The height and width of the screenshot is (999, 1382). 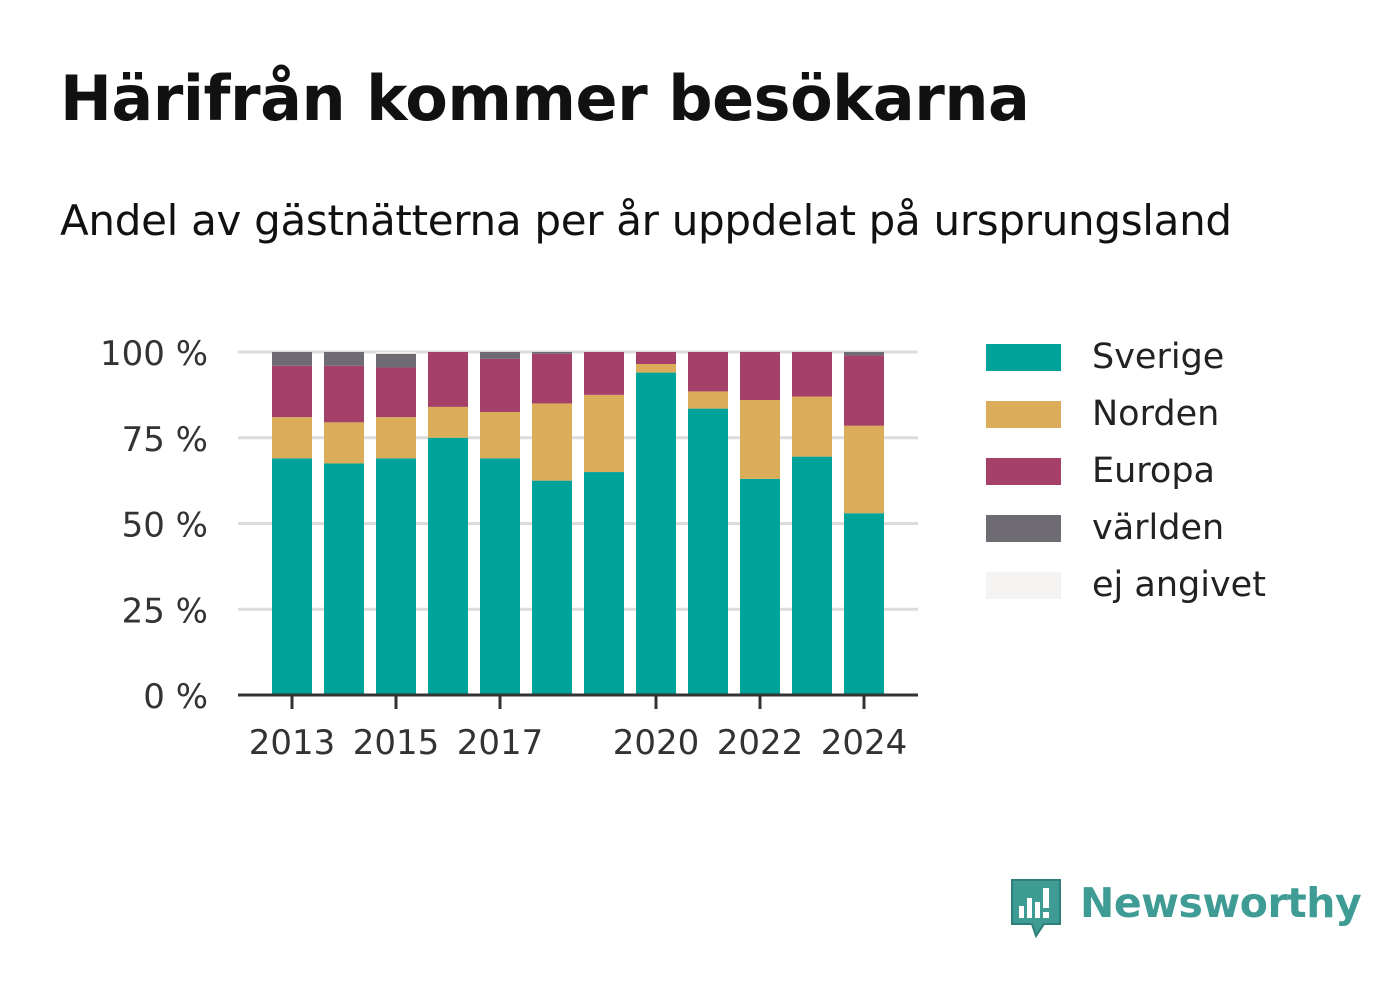 What do you see at coordinates (1158, 357) in the screenshot?
I see `legend-label: Sverige` at bounding box center [1158, 357].